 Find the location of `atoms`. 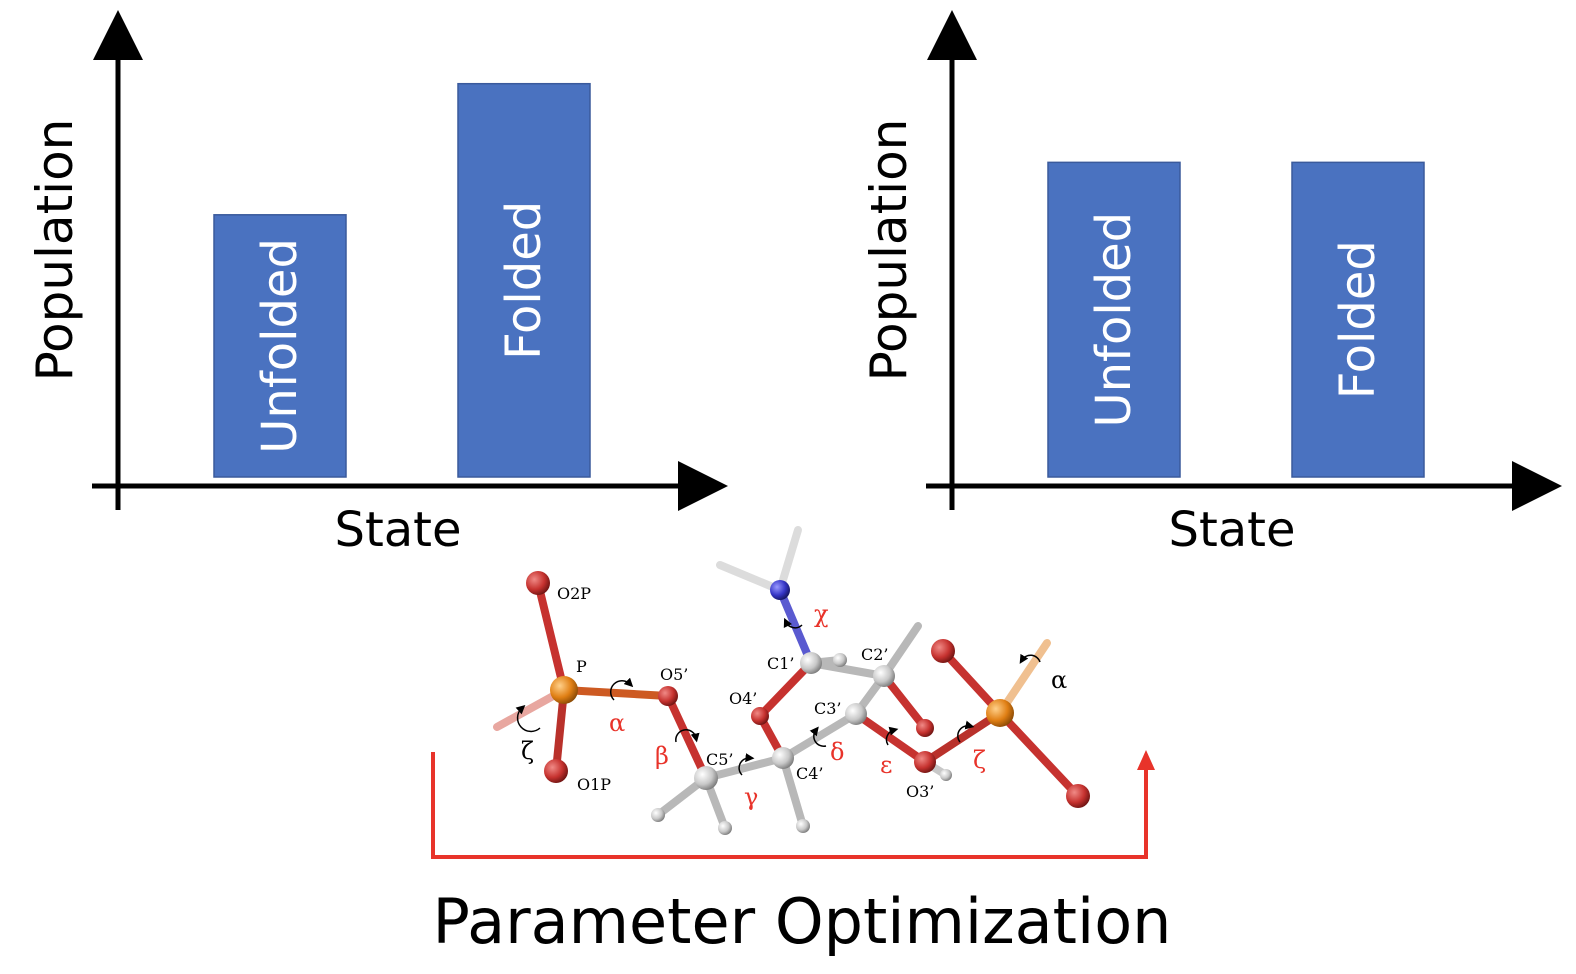

atoms is located at coordinates (808, 703).